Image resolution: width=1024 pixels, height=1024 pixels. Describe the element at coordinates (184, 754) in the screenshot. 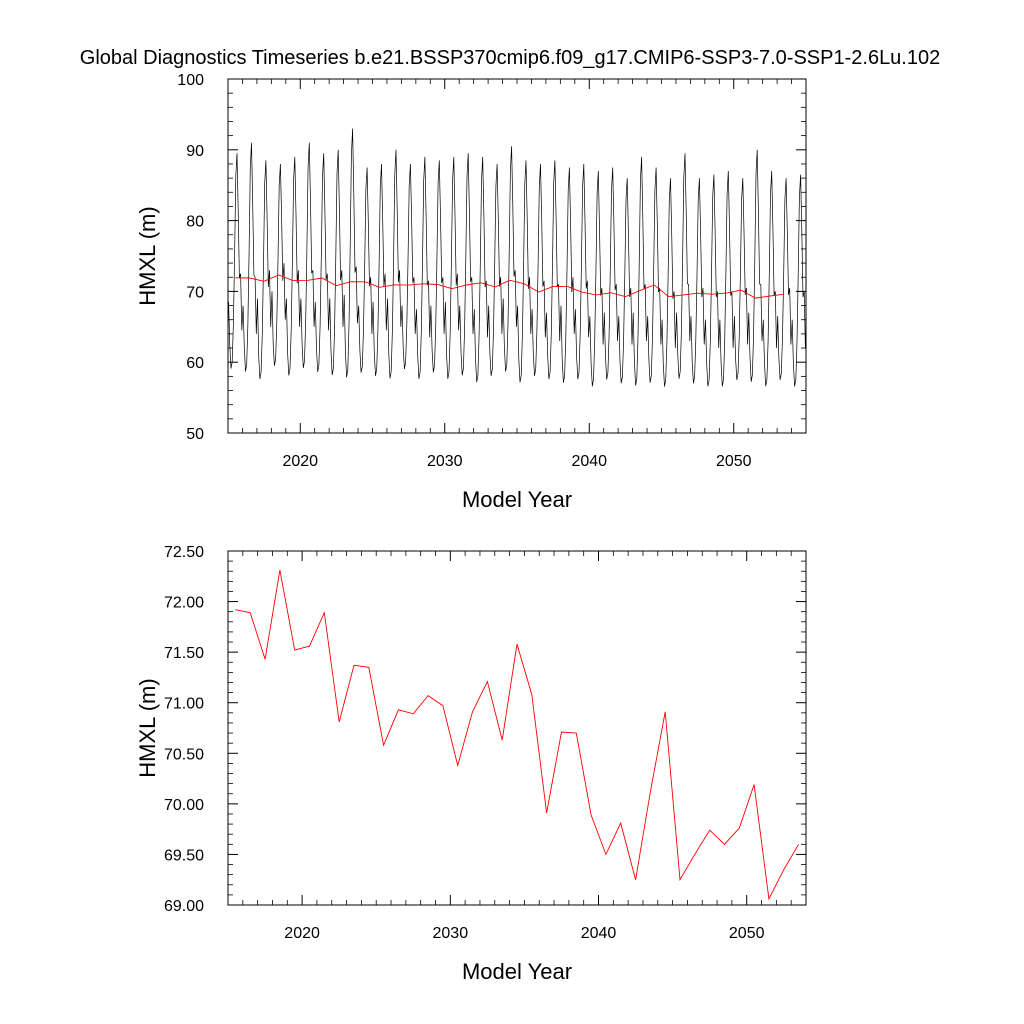

I see `y-tick-label: 70.50` at that location.